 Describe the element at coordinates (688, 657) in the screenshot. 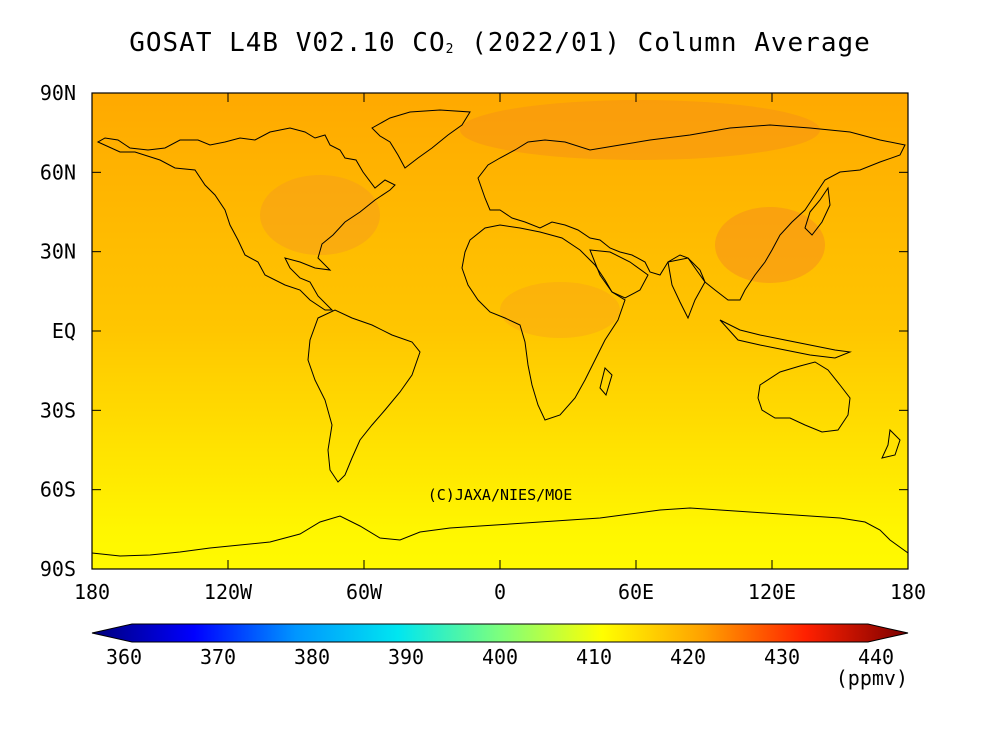

I see `colorbar-tick-label: 420` at that location.